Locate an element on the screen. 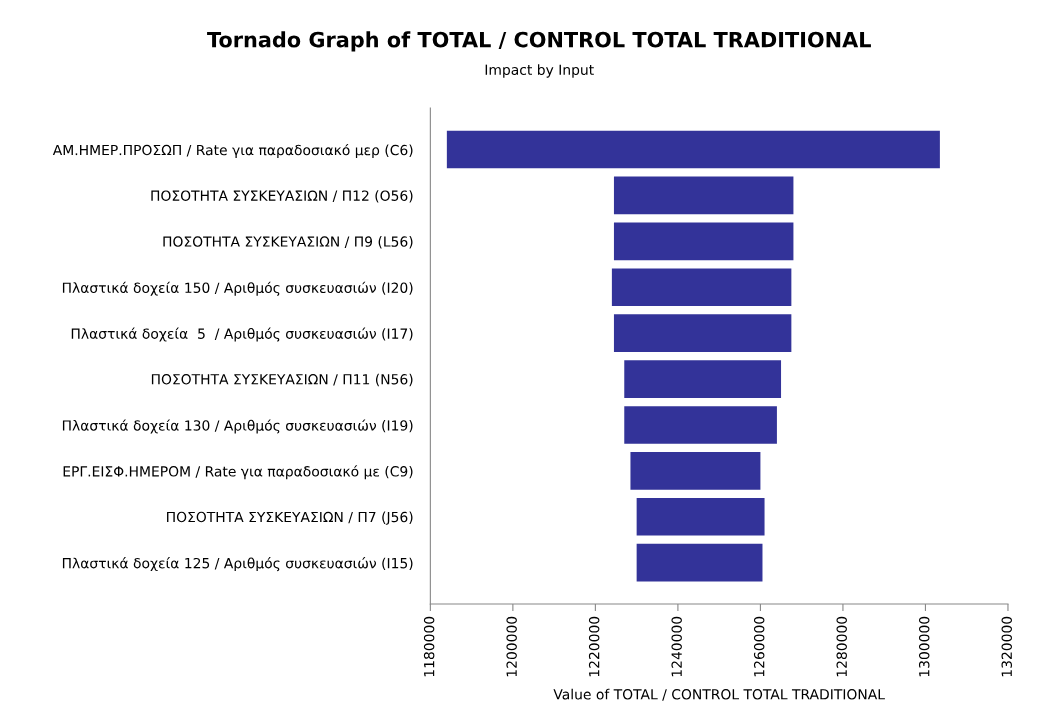  y-tick-label: ΑΜ.ΗΜΕΡ.ΠΡΟΣΩΠ / Rate για παραδοσιακό μερ (C6) is located at coordinates (232, 150).